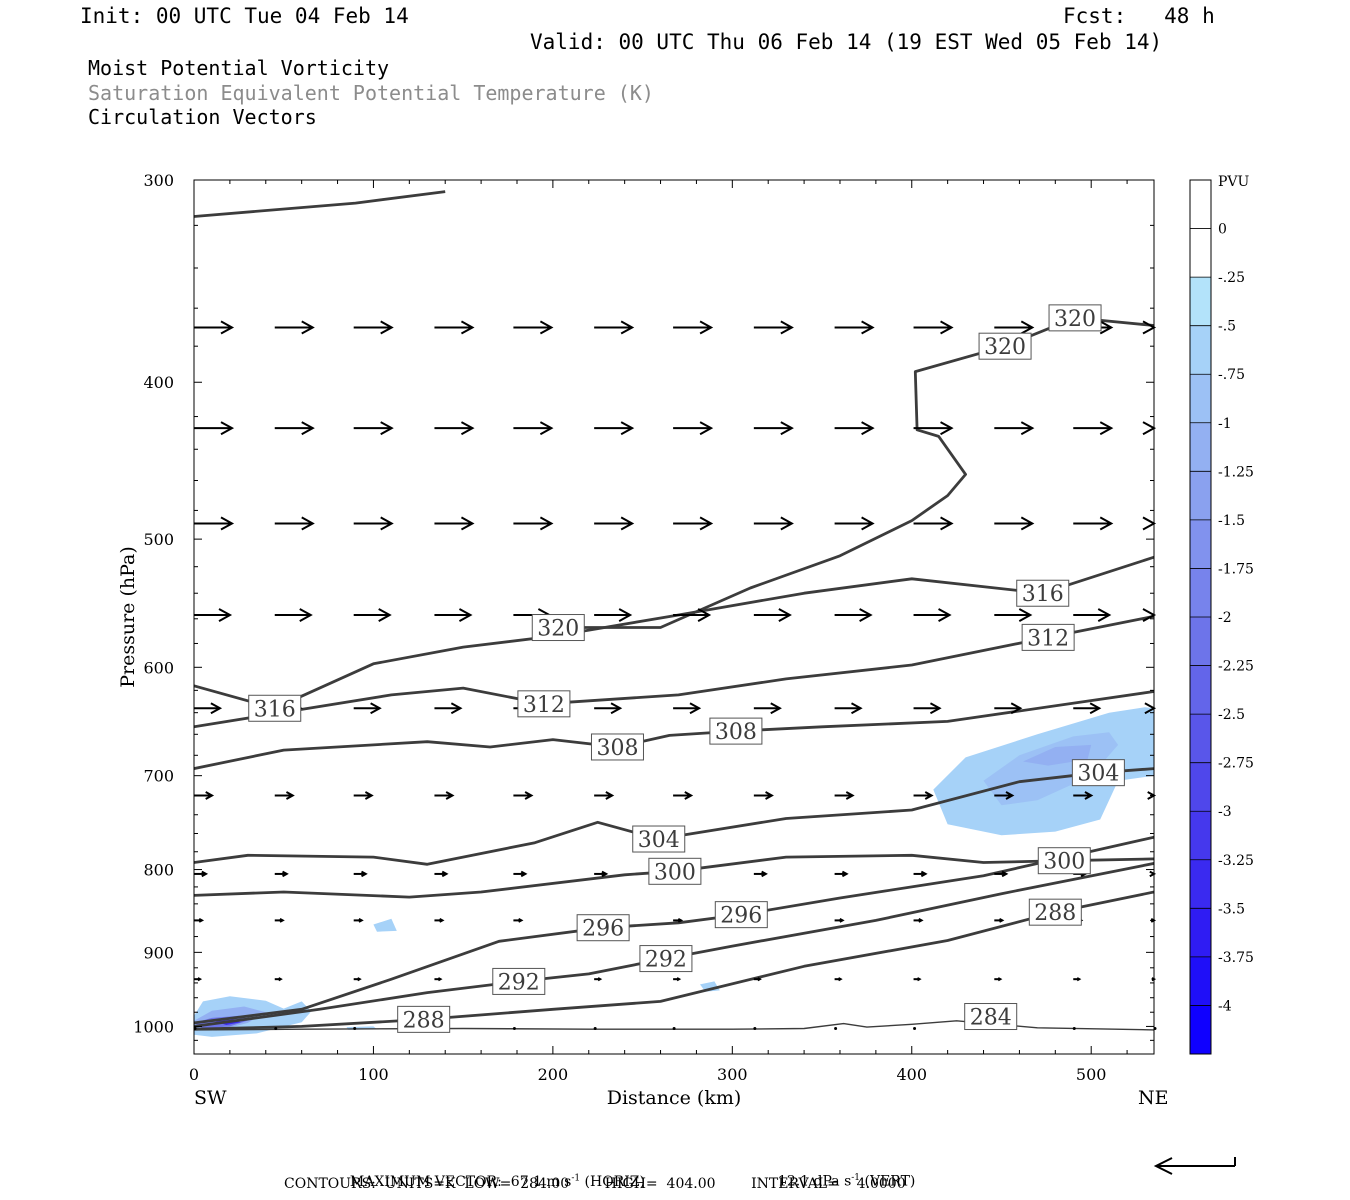 Image resolution: width=1350 pixels, height=1200 pixels. Describe the element at coordinates (1153, 1098) in the screenshot. I see `right-endpoint-label: NE` at that location.